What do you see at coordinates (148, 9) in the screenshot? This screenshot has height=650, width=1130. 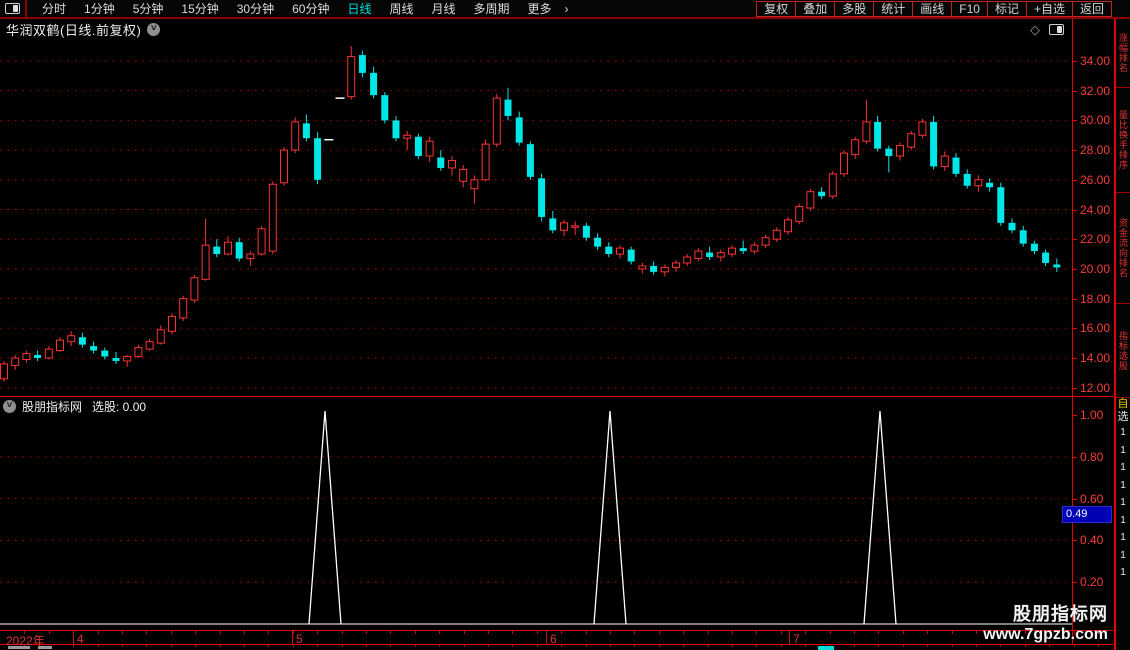 I see `period-tab-5分钟: 5分钟` at bounding box center [148, 9].